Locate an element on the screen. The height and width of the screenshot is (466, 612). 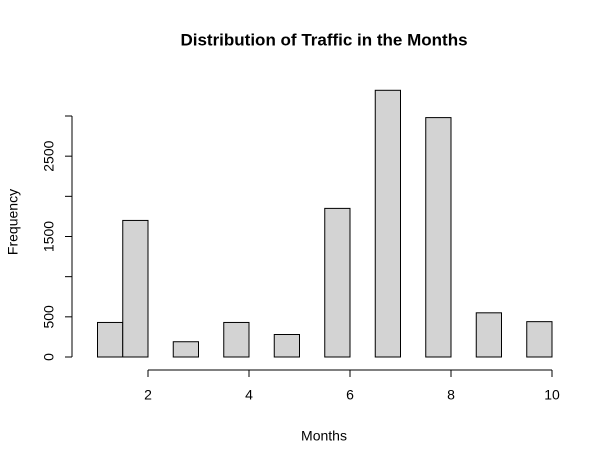
y-tick-label: 500 is located at coordinates (49, 317).